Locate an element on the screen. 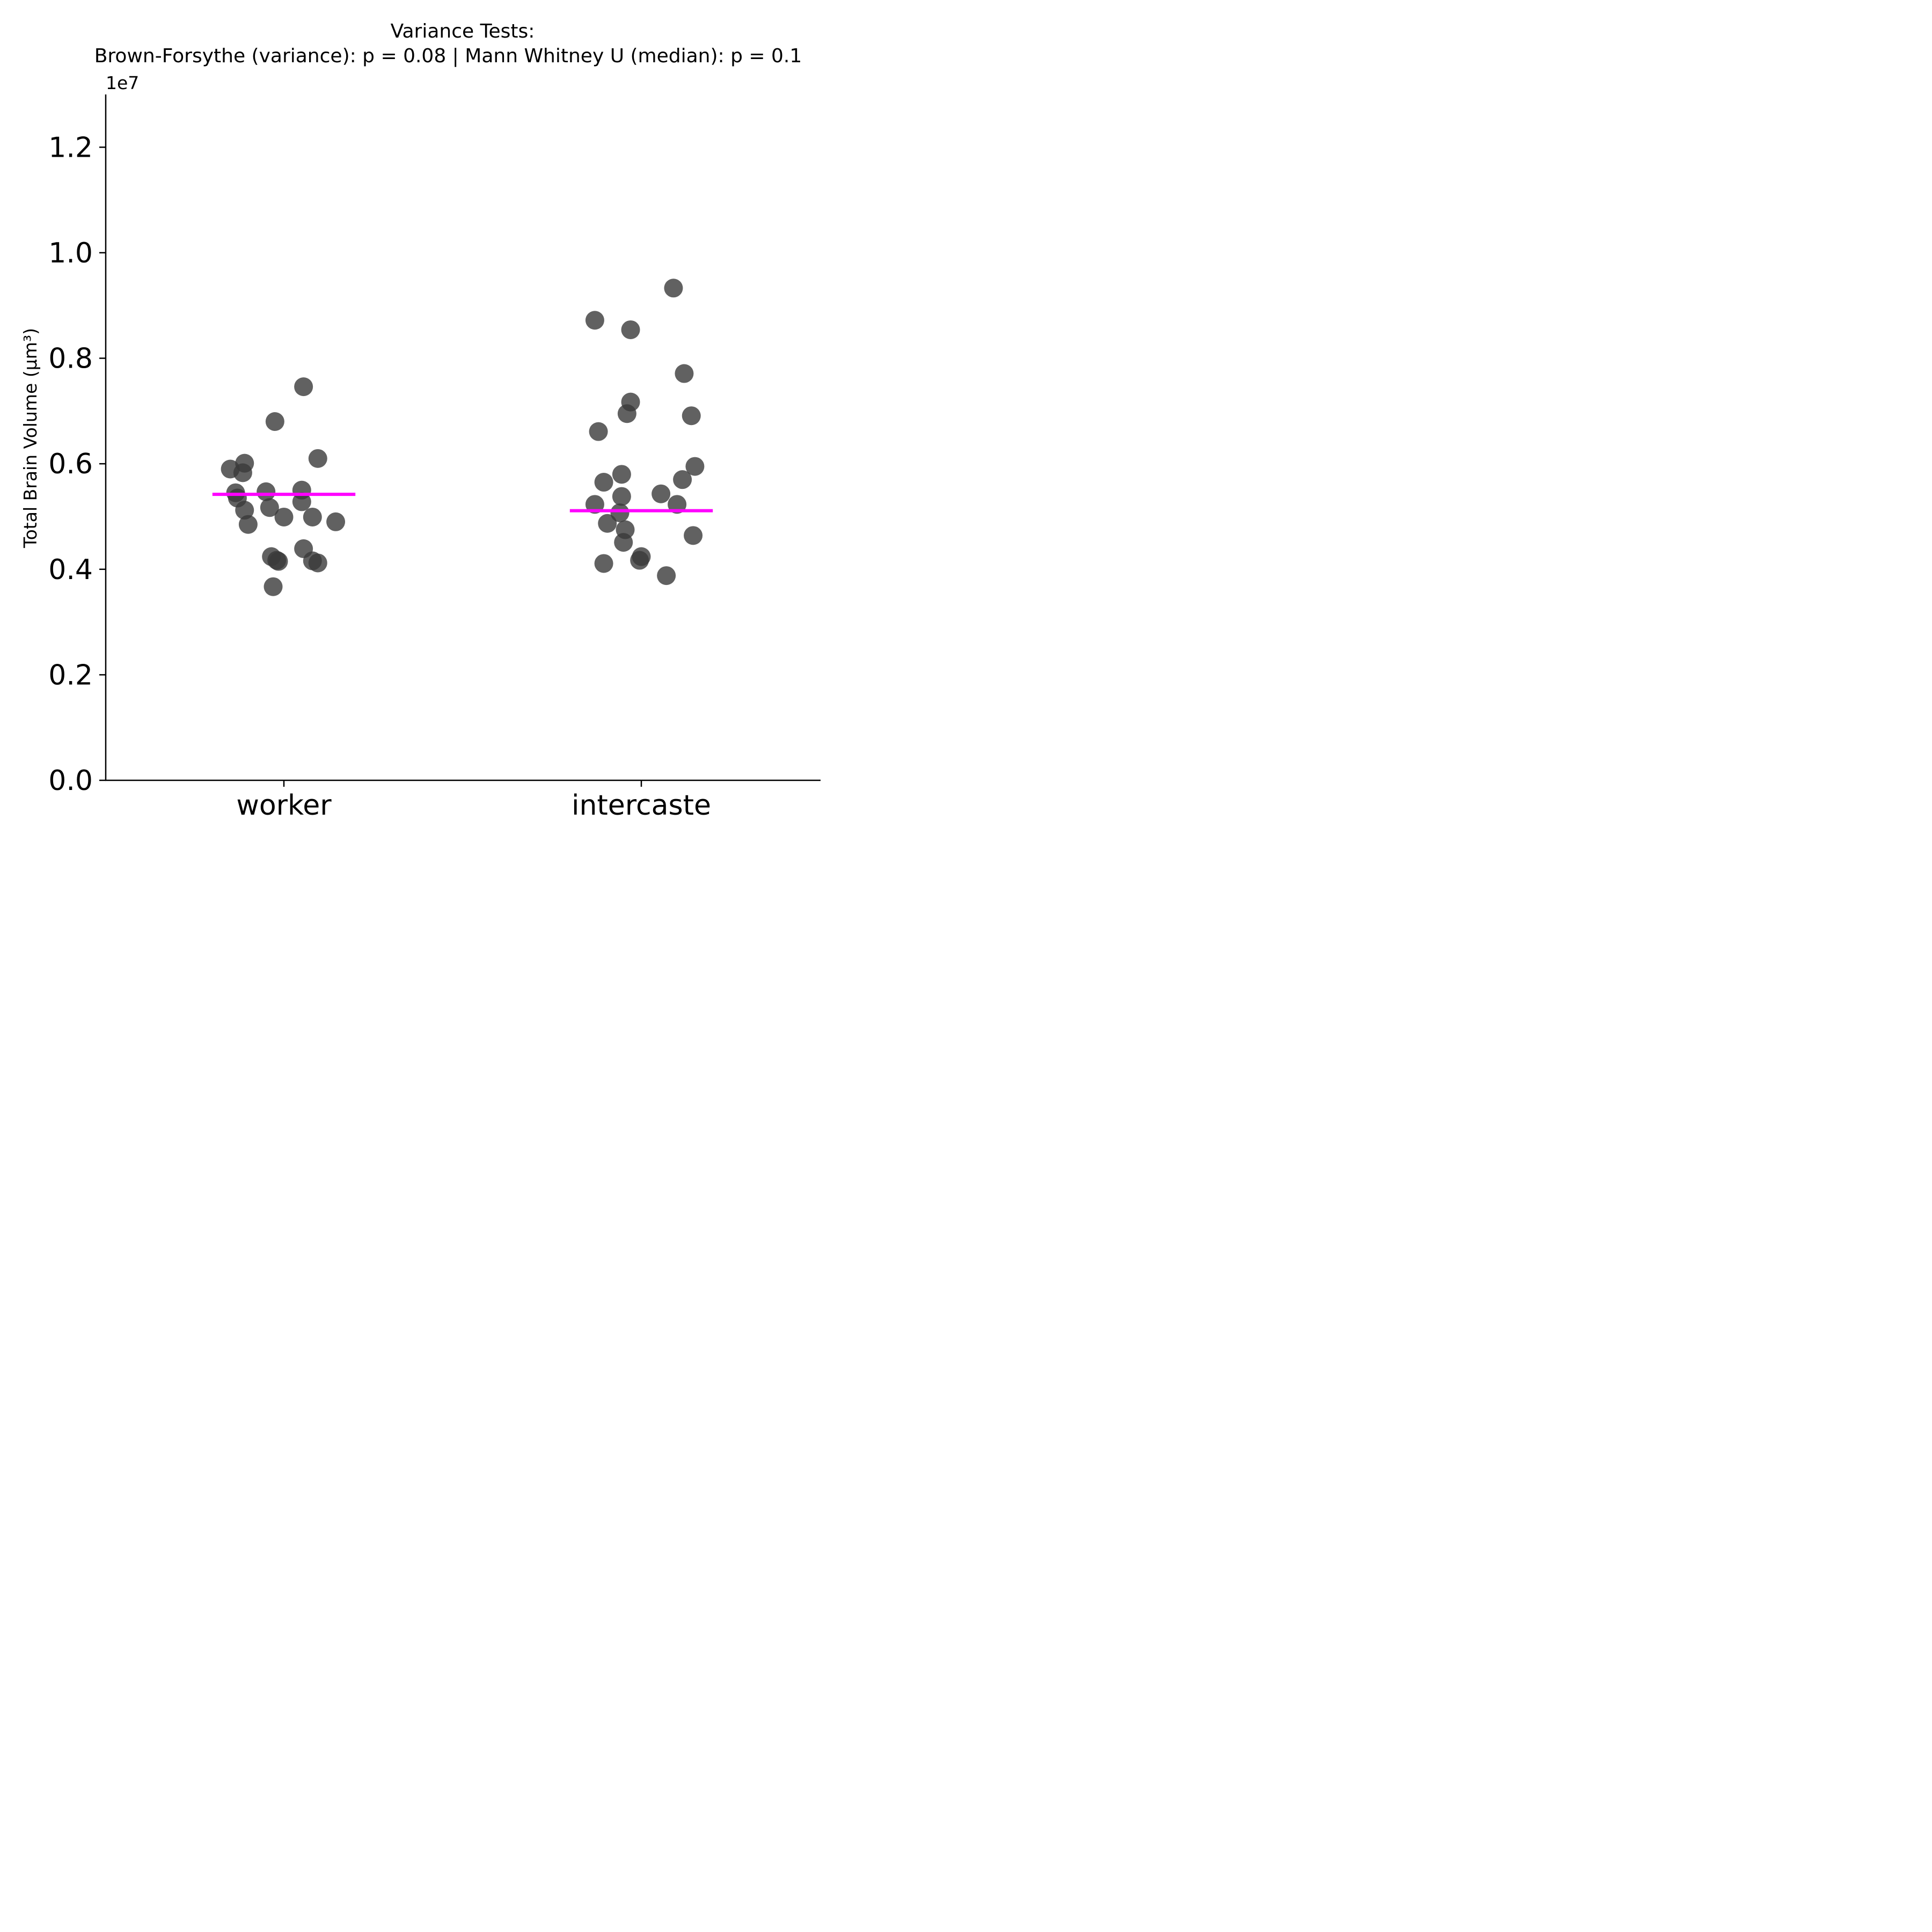  data-points is located at coordinates (463, 437).